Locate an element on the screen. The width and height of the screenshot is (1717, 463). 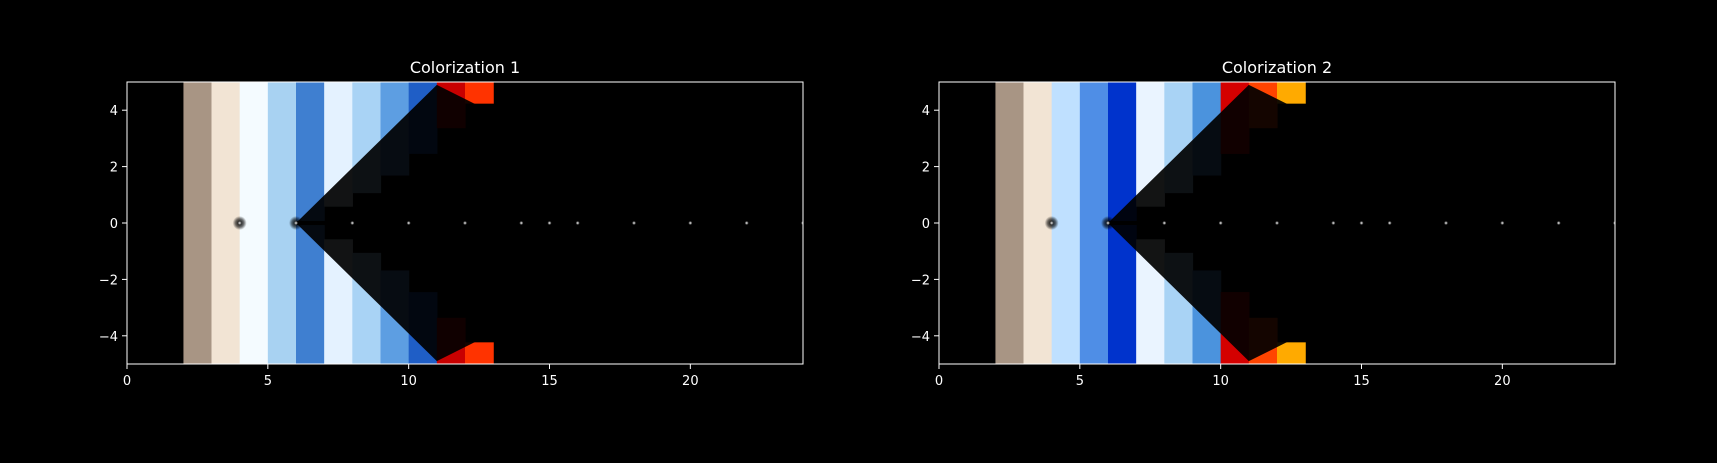
chart-title: Colorization 1 is located at coordinates (465, 67).